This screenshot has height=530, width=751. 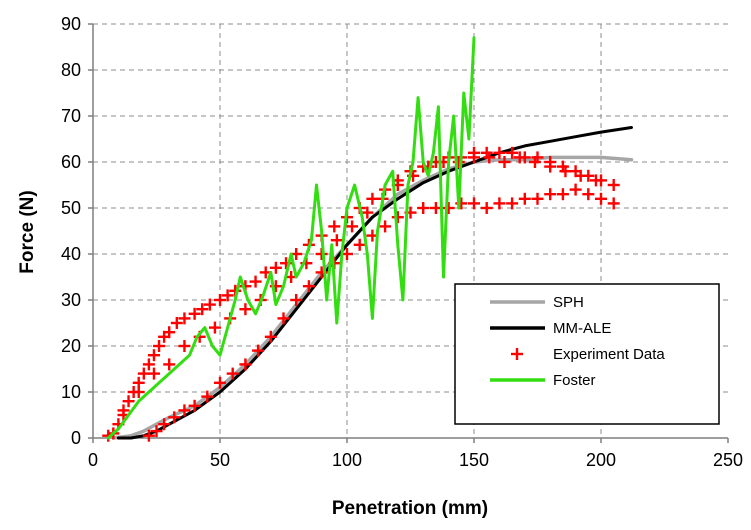 What do you see at coordinates (582, 328) in the screenshot?
I see `legend-mm-ale-label: MM-ALE` at bounding box center [582, 328].